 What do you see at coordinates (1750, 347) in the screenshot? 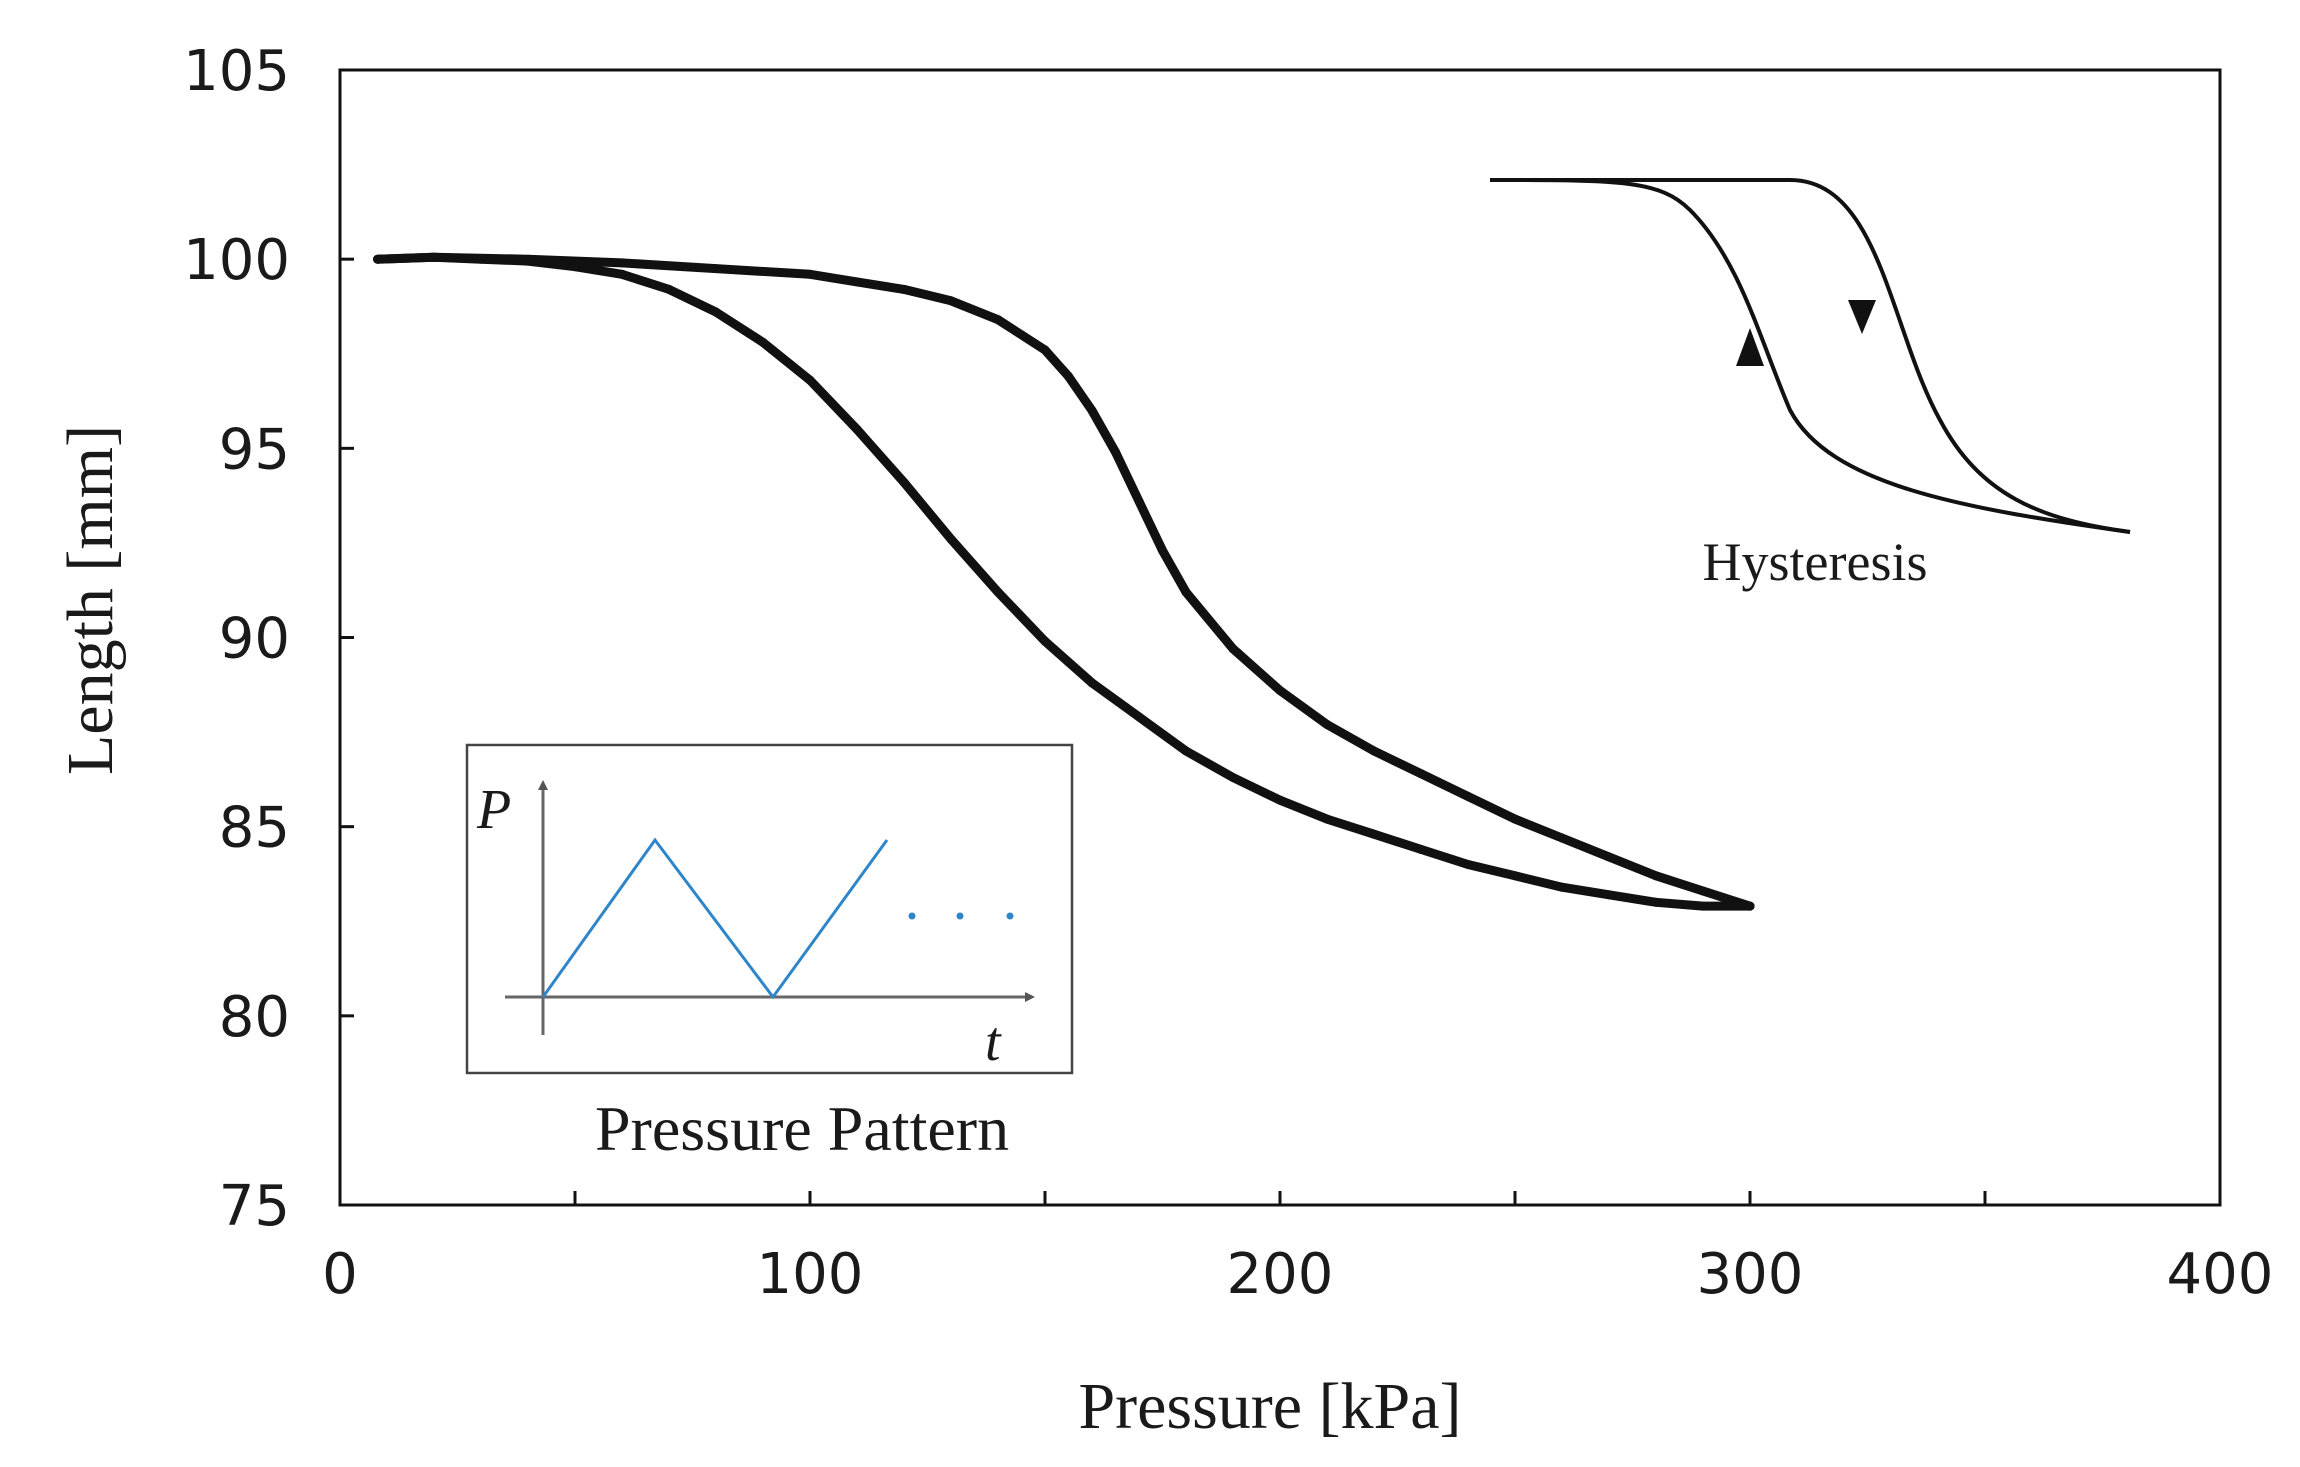
I see `hysteresis-up-arrow` at bounding box center [1750, 347].